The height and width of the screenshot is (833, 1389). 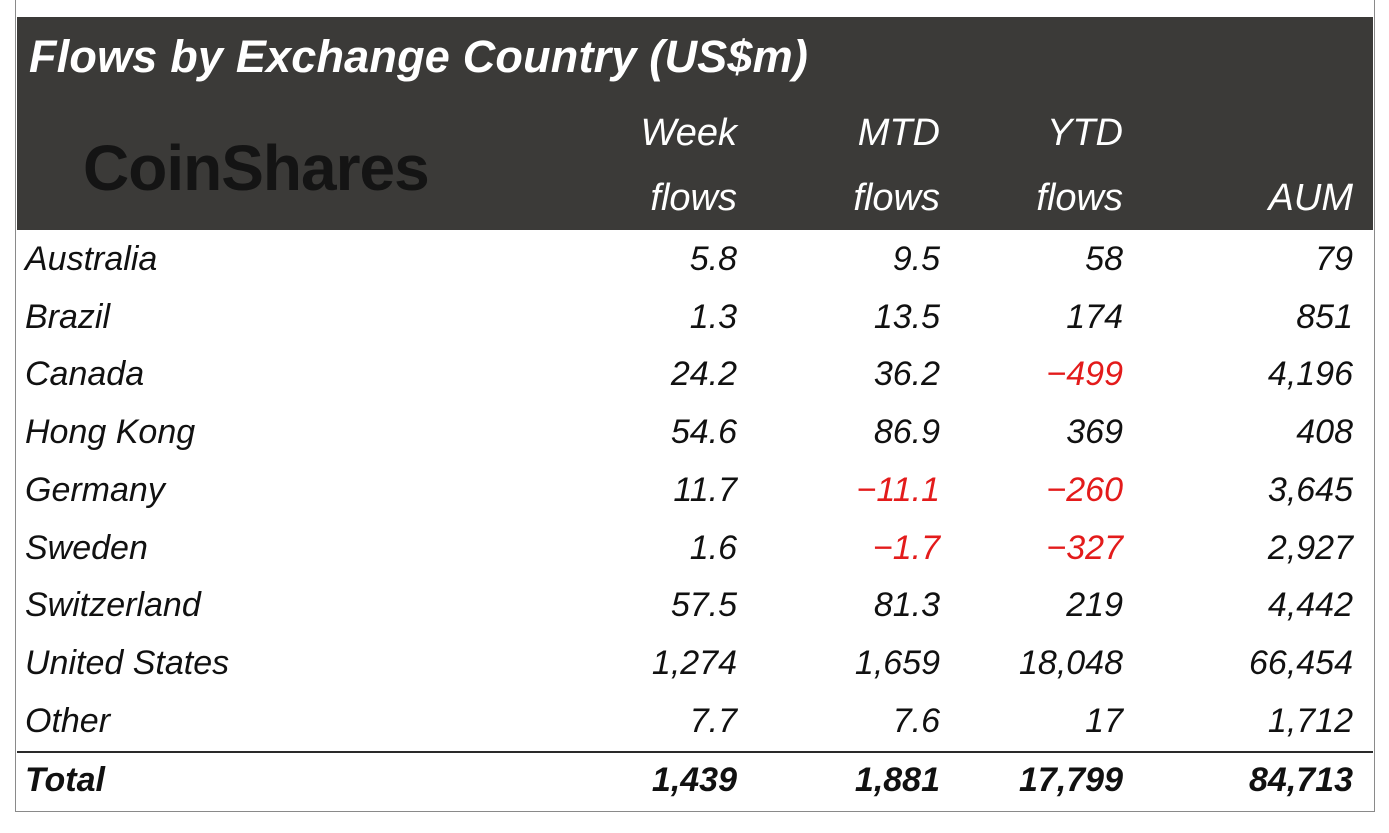 What do you see at coordinates (897, 662) in the screenshot?
I see `mtd-flows-cell: 1,659` at bounding box center [897, 662].